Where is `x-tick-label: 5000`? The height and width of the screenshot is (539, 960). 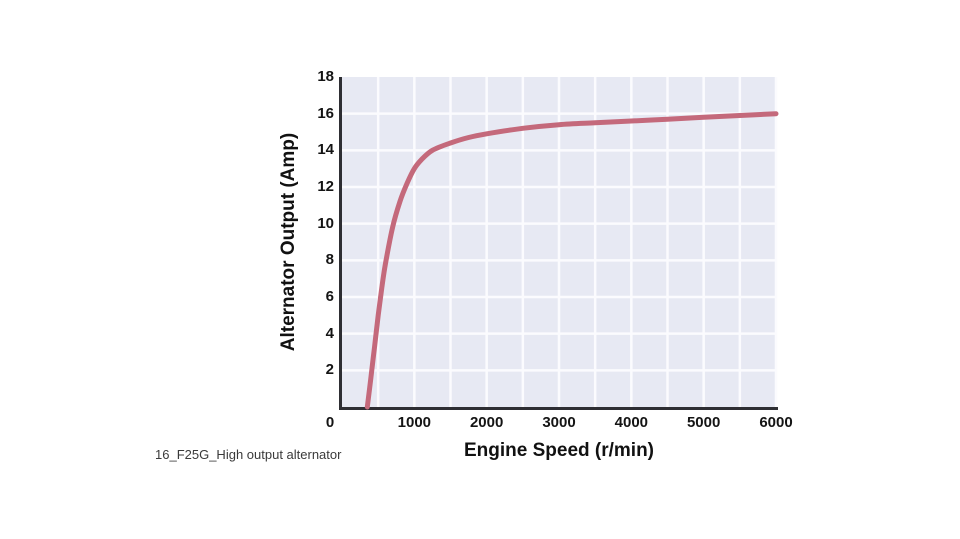
x-tick-label: 5000 is located at coordinates (703, 422).